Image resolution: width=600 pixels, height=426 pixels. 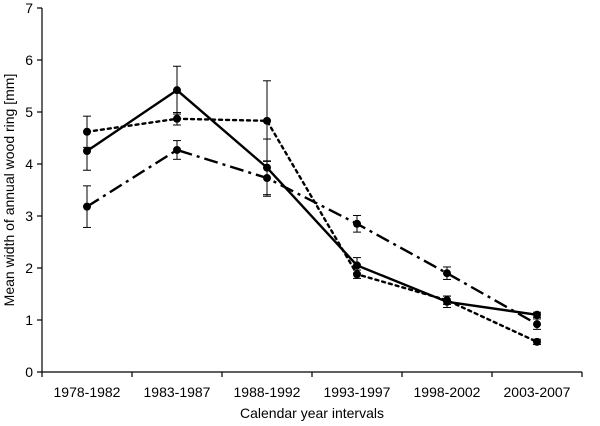 I want to click on y-axis-title: Mean width of annual wood ring [mm], so click(x=9, y=190).